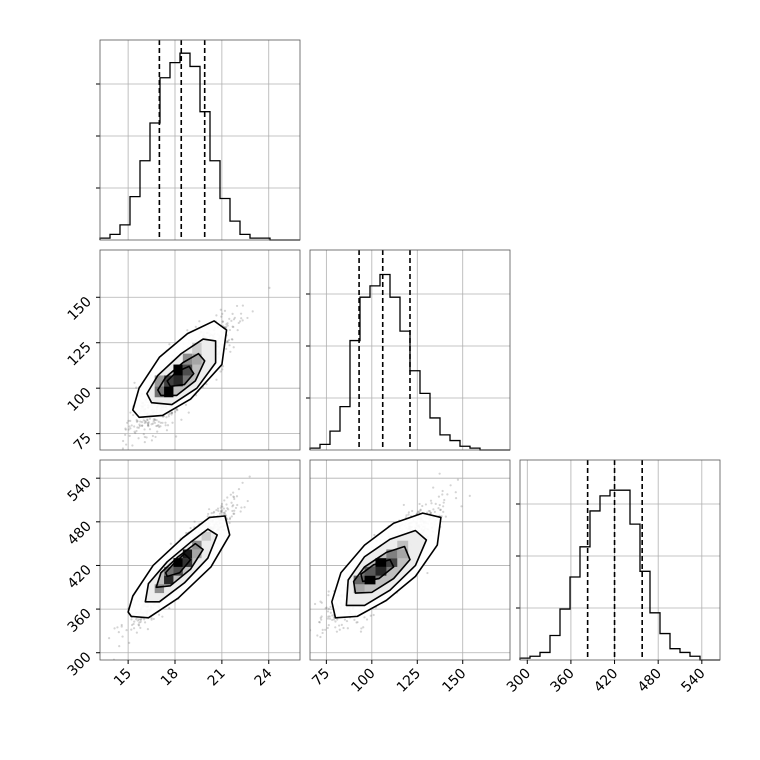  What do you see at coordinates (80, 354) in the screenshot?
I see `y-tick-label: 125` at bounding box center [80, 354].